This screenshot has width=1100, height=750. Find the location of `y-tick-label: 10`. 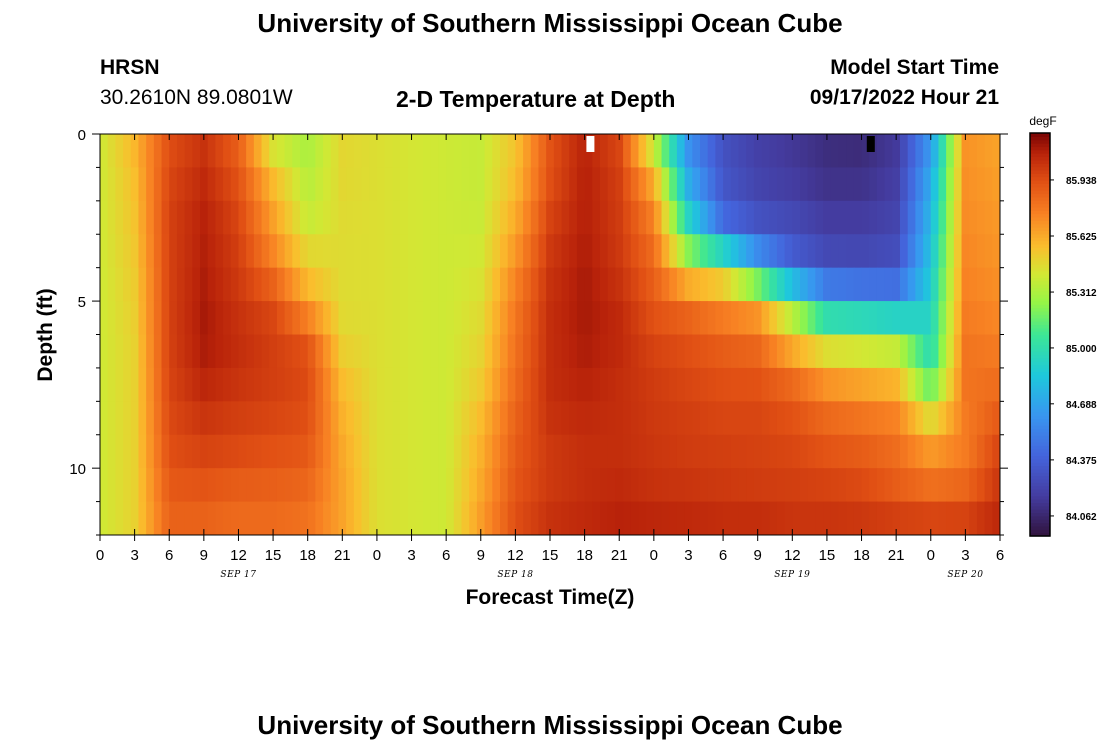

y-tick-label: 10 is located at coordinates (77, 469).